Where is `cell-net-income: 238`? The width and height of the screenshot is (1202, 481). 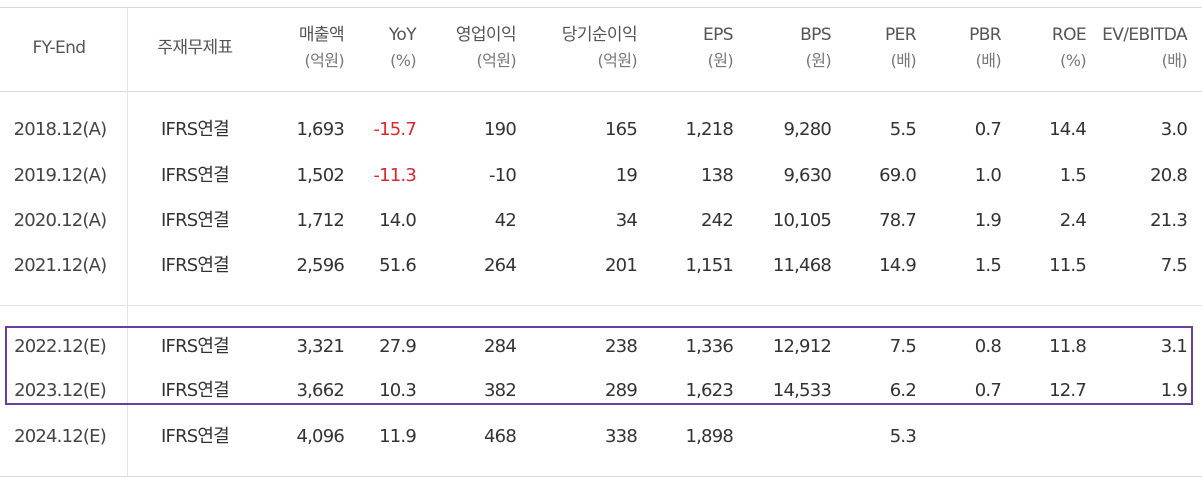
cell-net-income: 238 is located at coordinates (621, 346).